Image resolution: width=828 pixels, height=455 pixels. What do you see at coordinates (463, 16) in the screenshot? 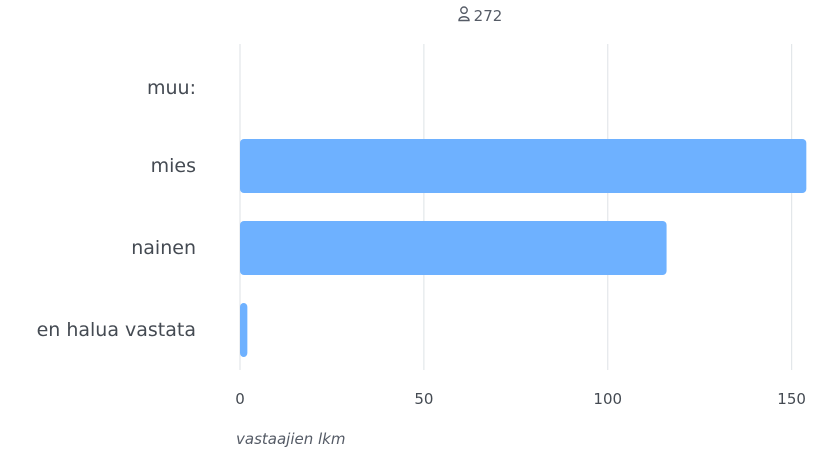
I see `person-icon` at bounding box center [463, 16].